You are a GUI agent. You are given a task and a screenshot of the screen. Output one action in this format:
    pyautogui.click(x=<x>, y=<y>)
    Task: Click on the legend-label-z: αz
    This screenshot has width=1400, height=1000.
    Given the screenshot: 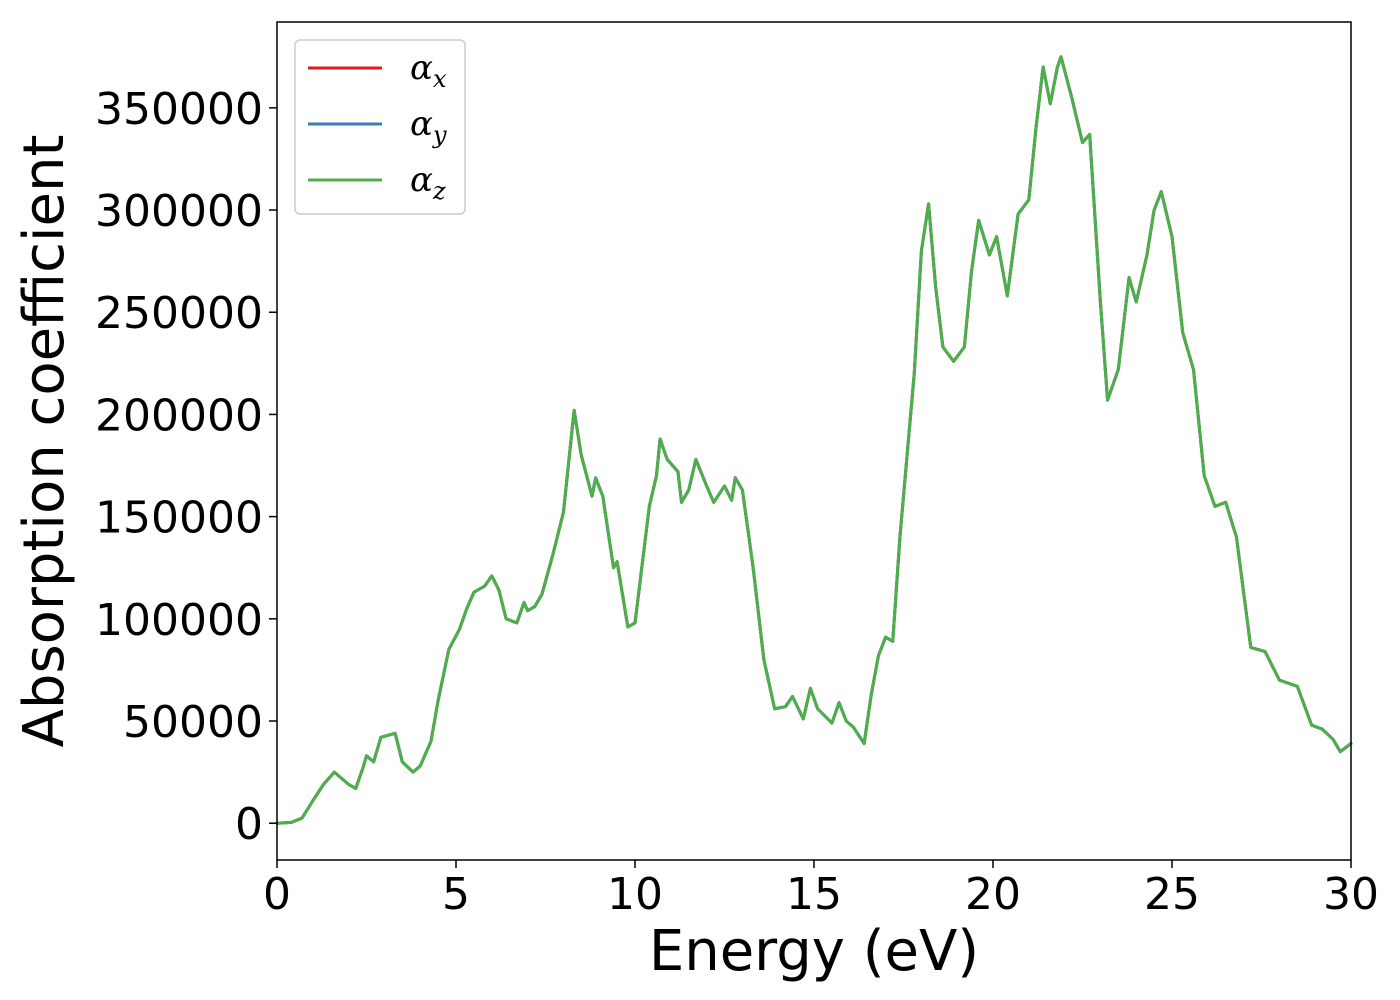 What is the action you would take?
    pyautogui.click(x=428, y=182)
    